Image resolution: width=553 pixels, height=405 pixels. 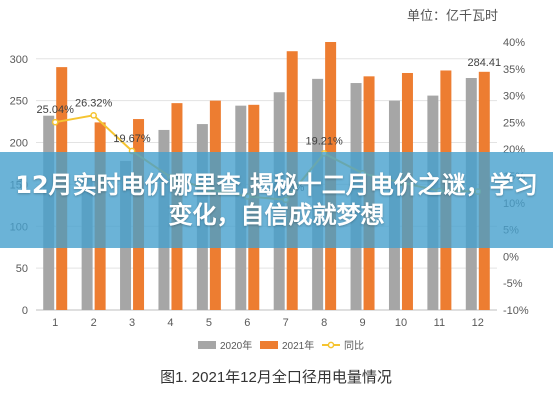 What do you see at coordinates (514, 70) in the screenshot?
I see `y-tick-right-label: 35%` at bounding box center [514, 70].